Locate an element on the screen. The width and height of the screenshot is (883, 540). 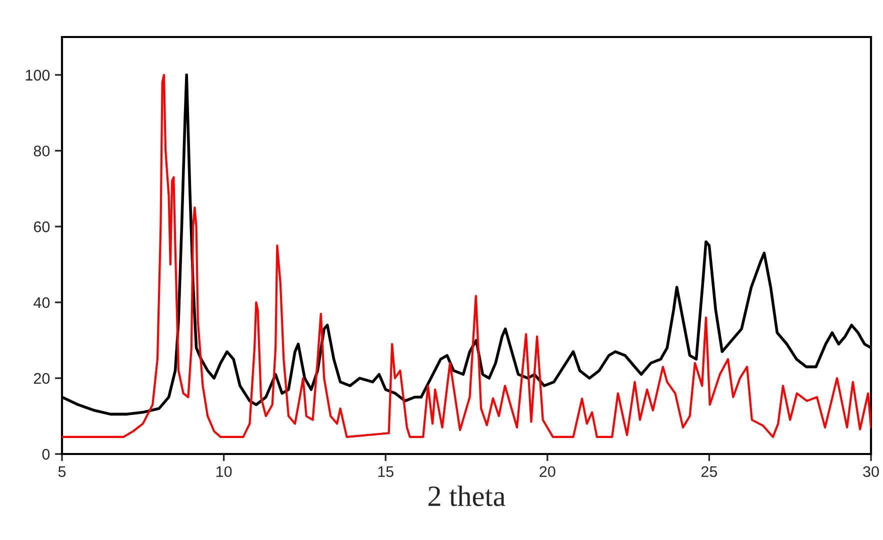
x-tick-label: 25 is located at coordinates (709, 472).